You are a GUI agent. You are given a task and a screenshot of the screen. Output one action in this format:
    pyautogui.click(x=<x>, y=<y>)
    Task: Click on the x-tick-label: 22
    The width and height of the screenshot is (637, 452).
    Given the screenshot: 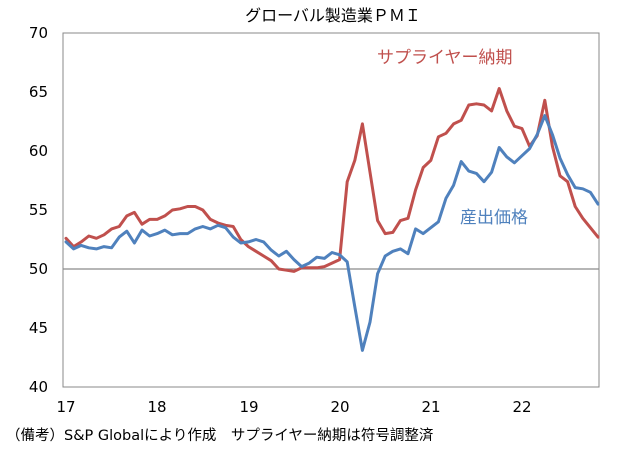 What is the action you would take?
    pyautogui.click(x=521, y=407)
    